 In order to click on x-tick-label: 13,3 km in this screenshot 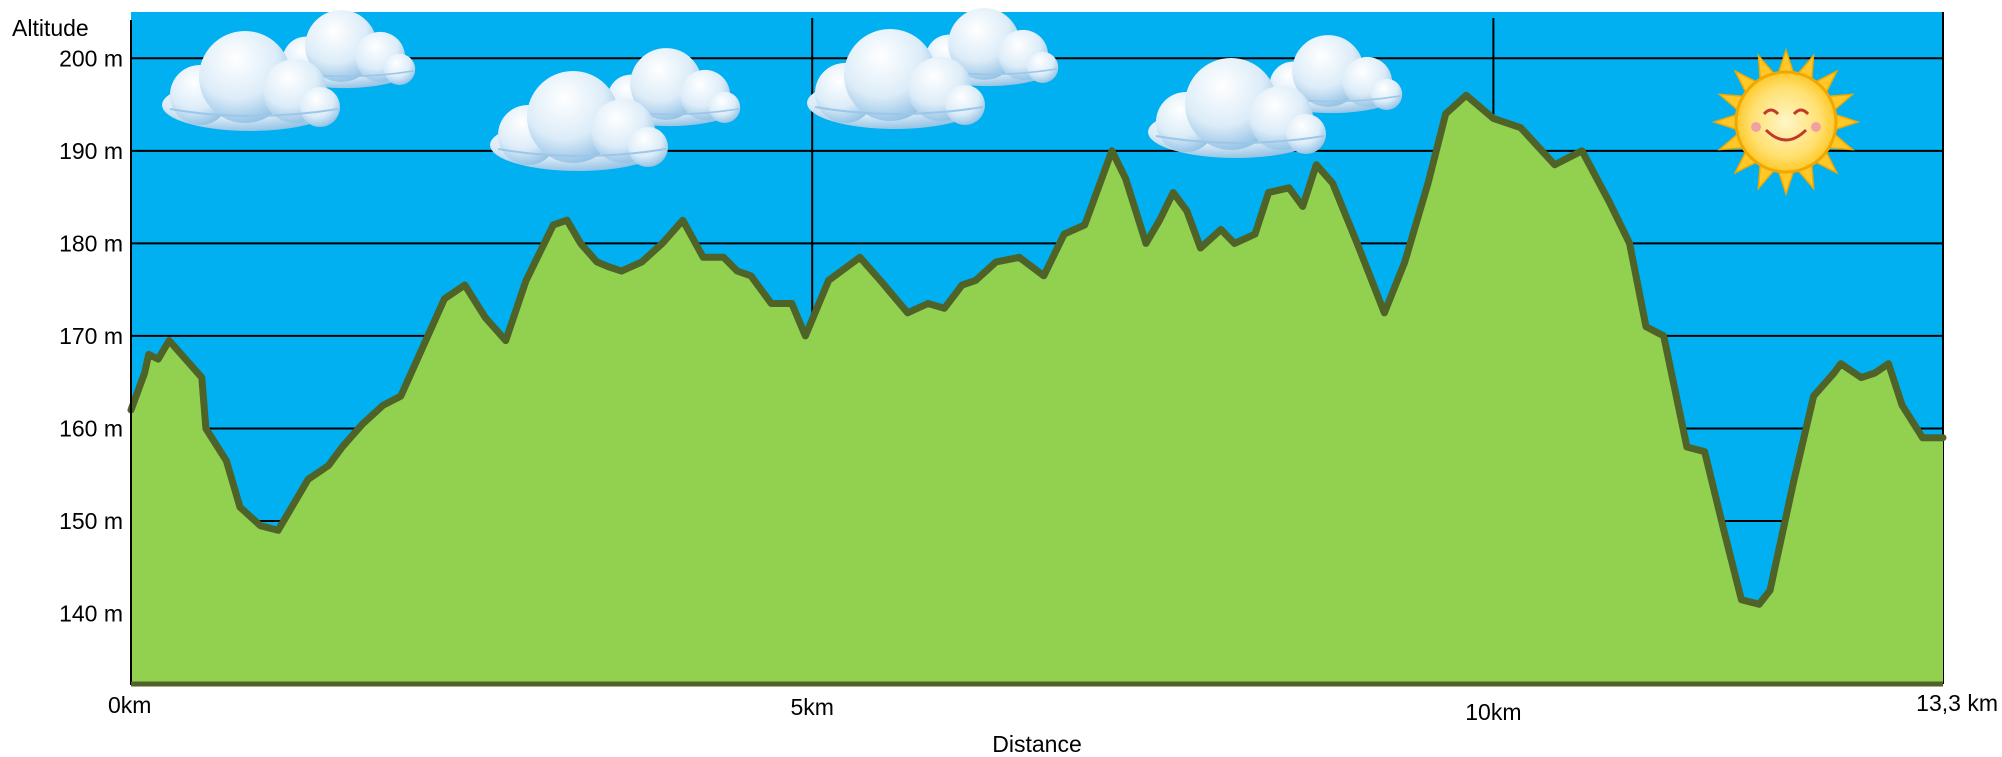, I will do `click(1957, 703)`.